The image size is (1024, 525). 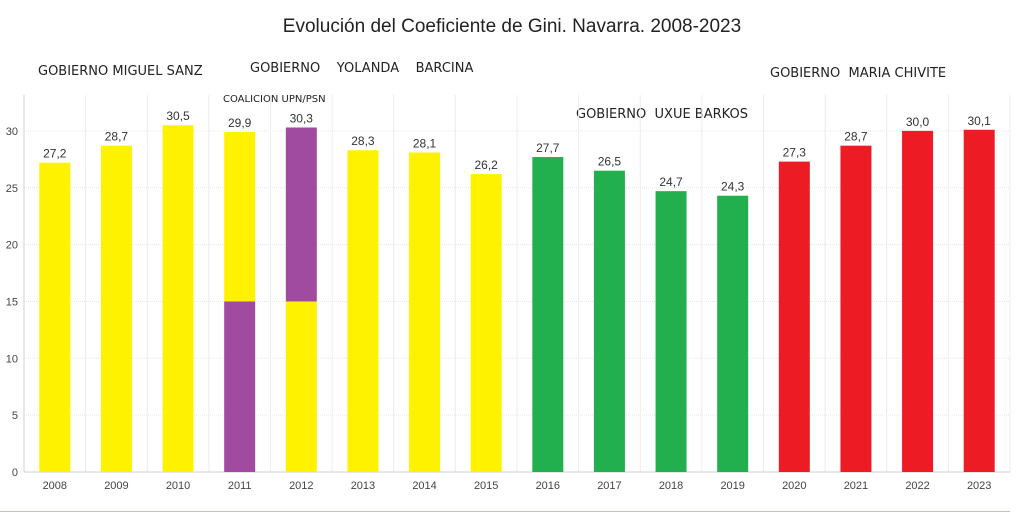 I want to click on annotation-maria-chivite: GOBIERNO MARIA CHIVITE, so click(x=858, y=73).